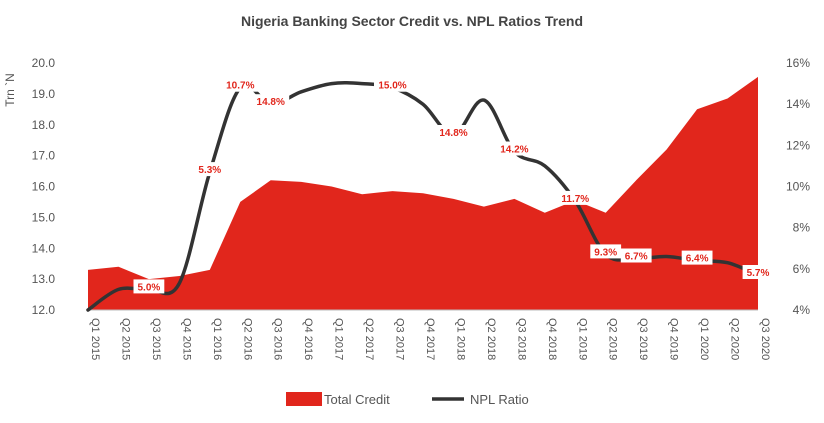 The height and width of the screenshot is (423, 824). I want to click on x-tick-label: Q4 2015, so click(186, 339).